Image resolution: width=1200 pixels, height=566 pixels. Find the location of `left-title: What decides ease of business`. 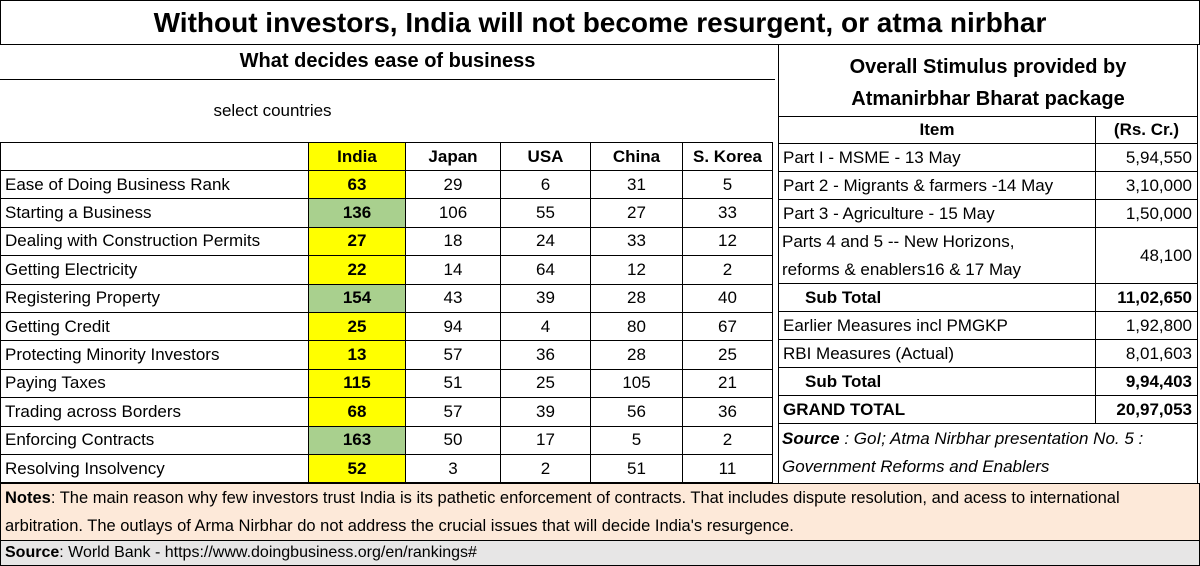

left-title: What decides ease of business is located at coordinates (387, 62).